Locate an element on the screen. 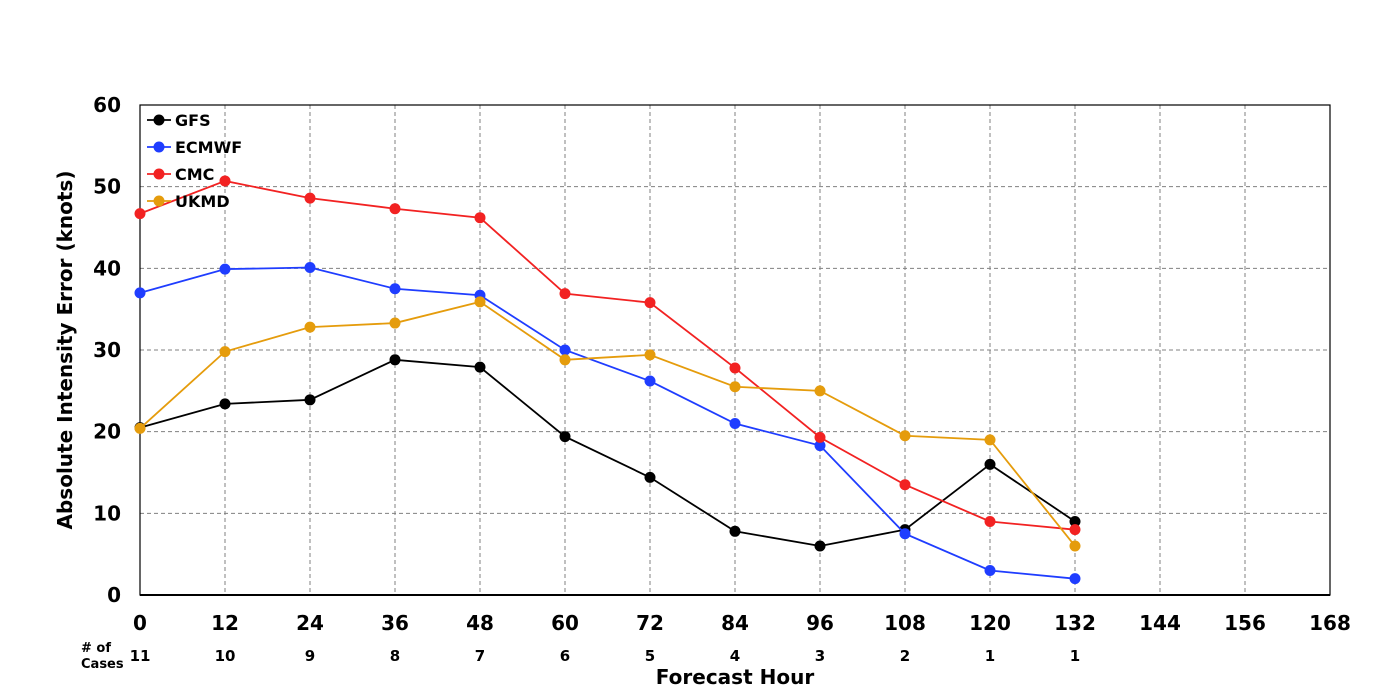  cases-row: # of Cases 11 10 9 8 7 6 5 4 3 2 1 1 is located at coordinates (580, 656).